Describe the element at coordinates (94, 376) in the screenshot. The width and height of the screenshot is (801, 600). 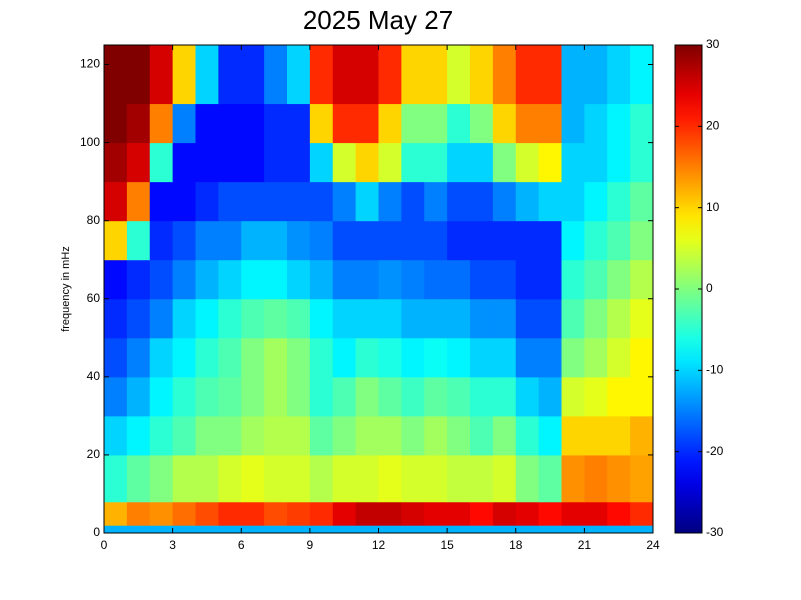
I see `y-tick-label: 40` at that location.